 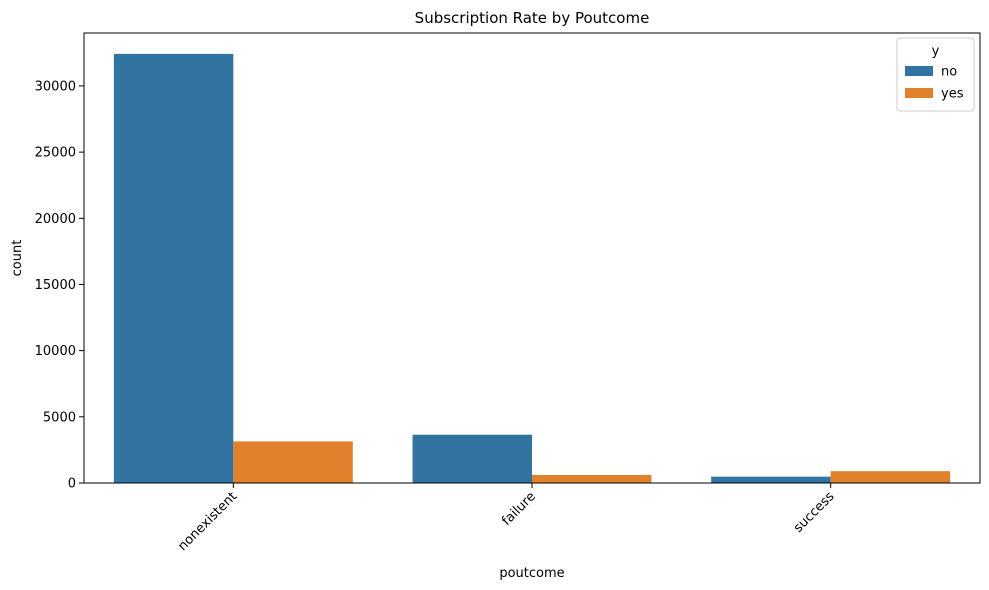 I want to click on bar-success-yes, so click(x=890, y=477).